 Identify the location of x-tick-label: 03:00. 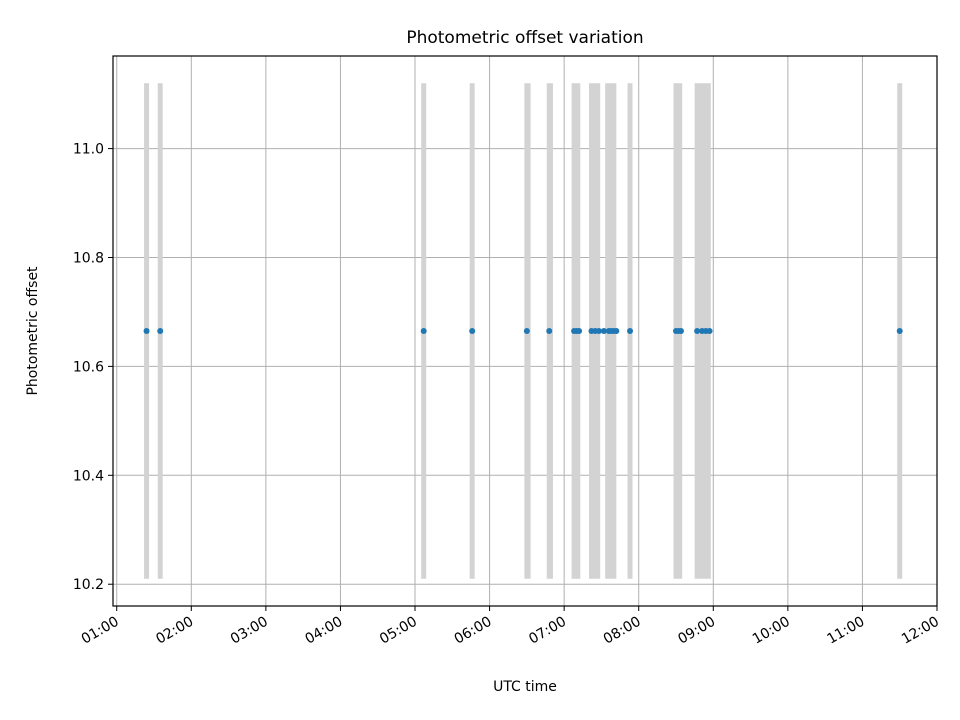
(249, 631).